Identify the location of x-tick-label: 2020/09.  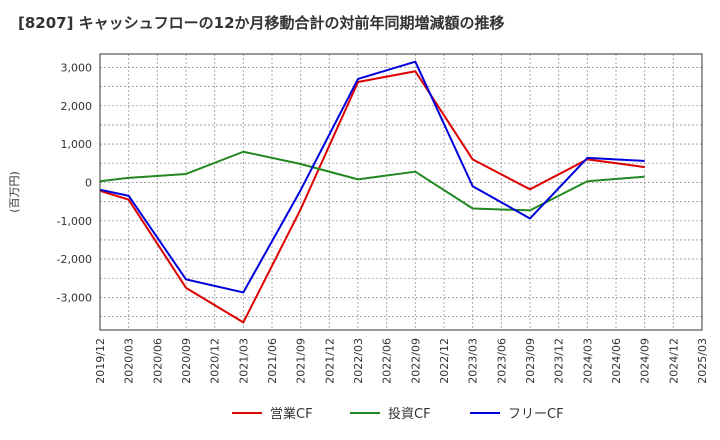
(186, 361).